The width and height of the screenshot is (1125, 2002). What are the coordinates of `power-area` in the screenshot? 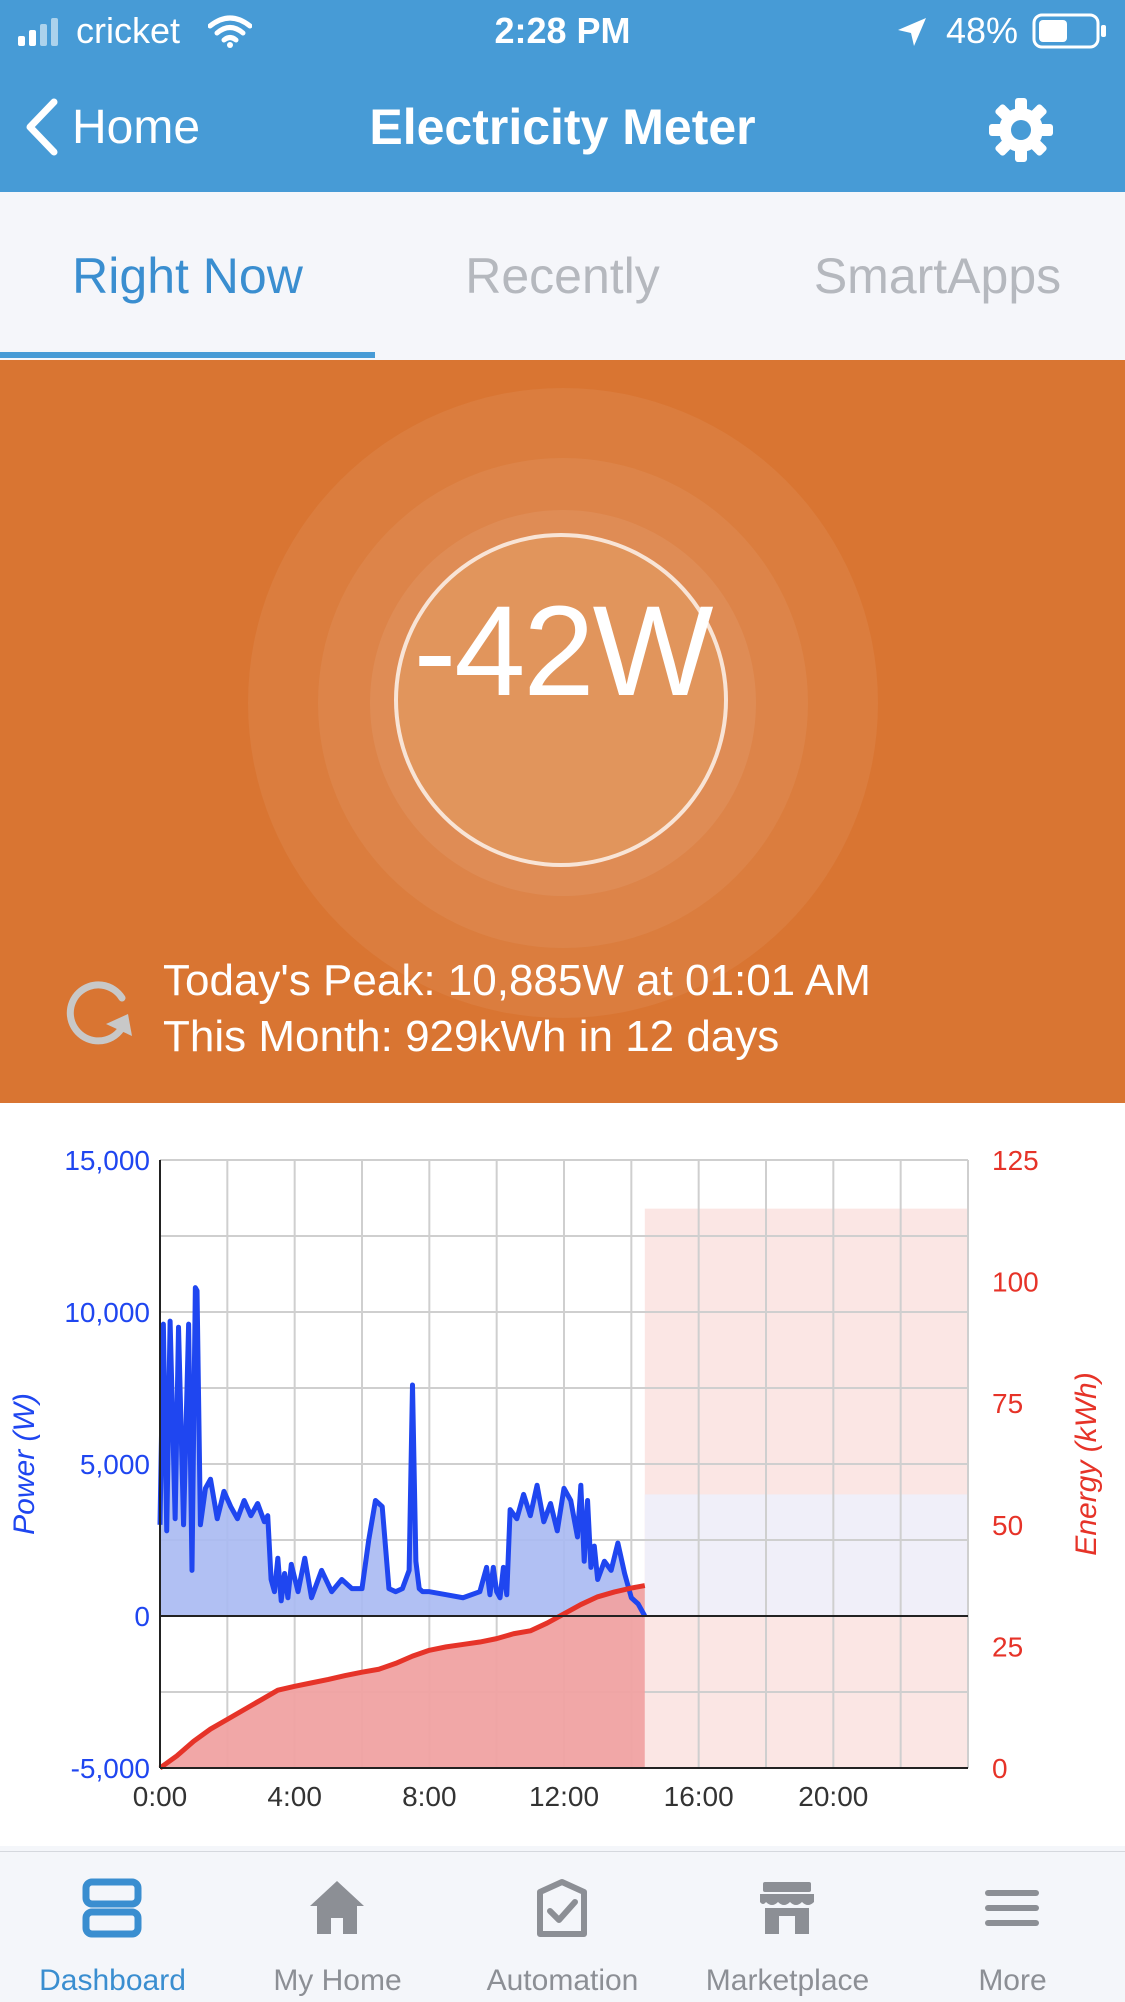 It's located at (402, 1451).